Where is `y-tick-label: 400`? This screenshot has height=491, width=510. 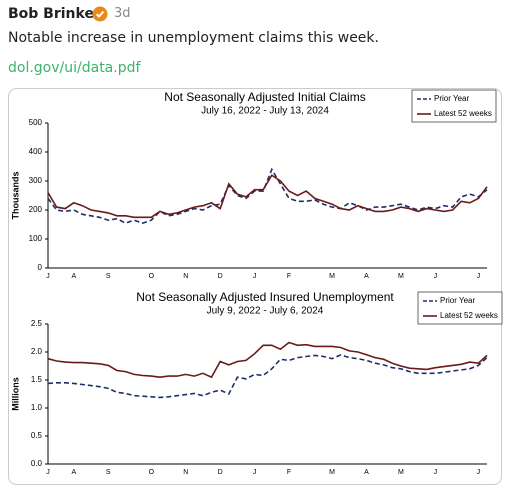
y-tick-label: 400 is located at coordinates (36, 151).